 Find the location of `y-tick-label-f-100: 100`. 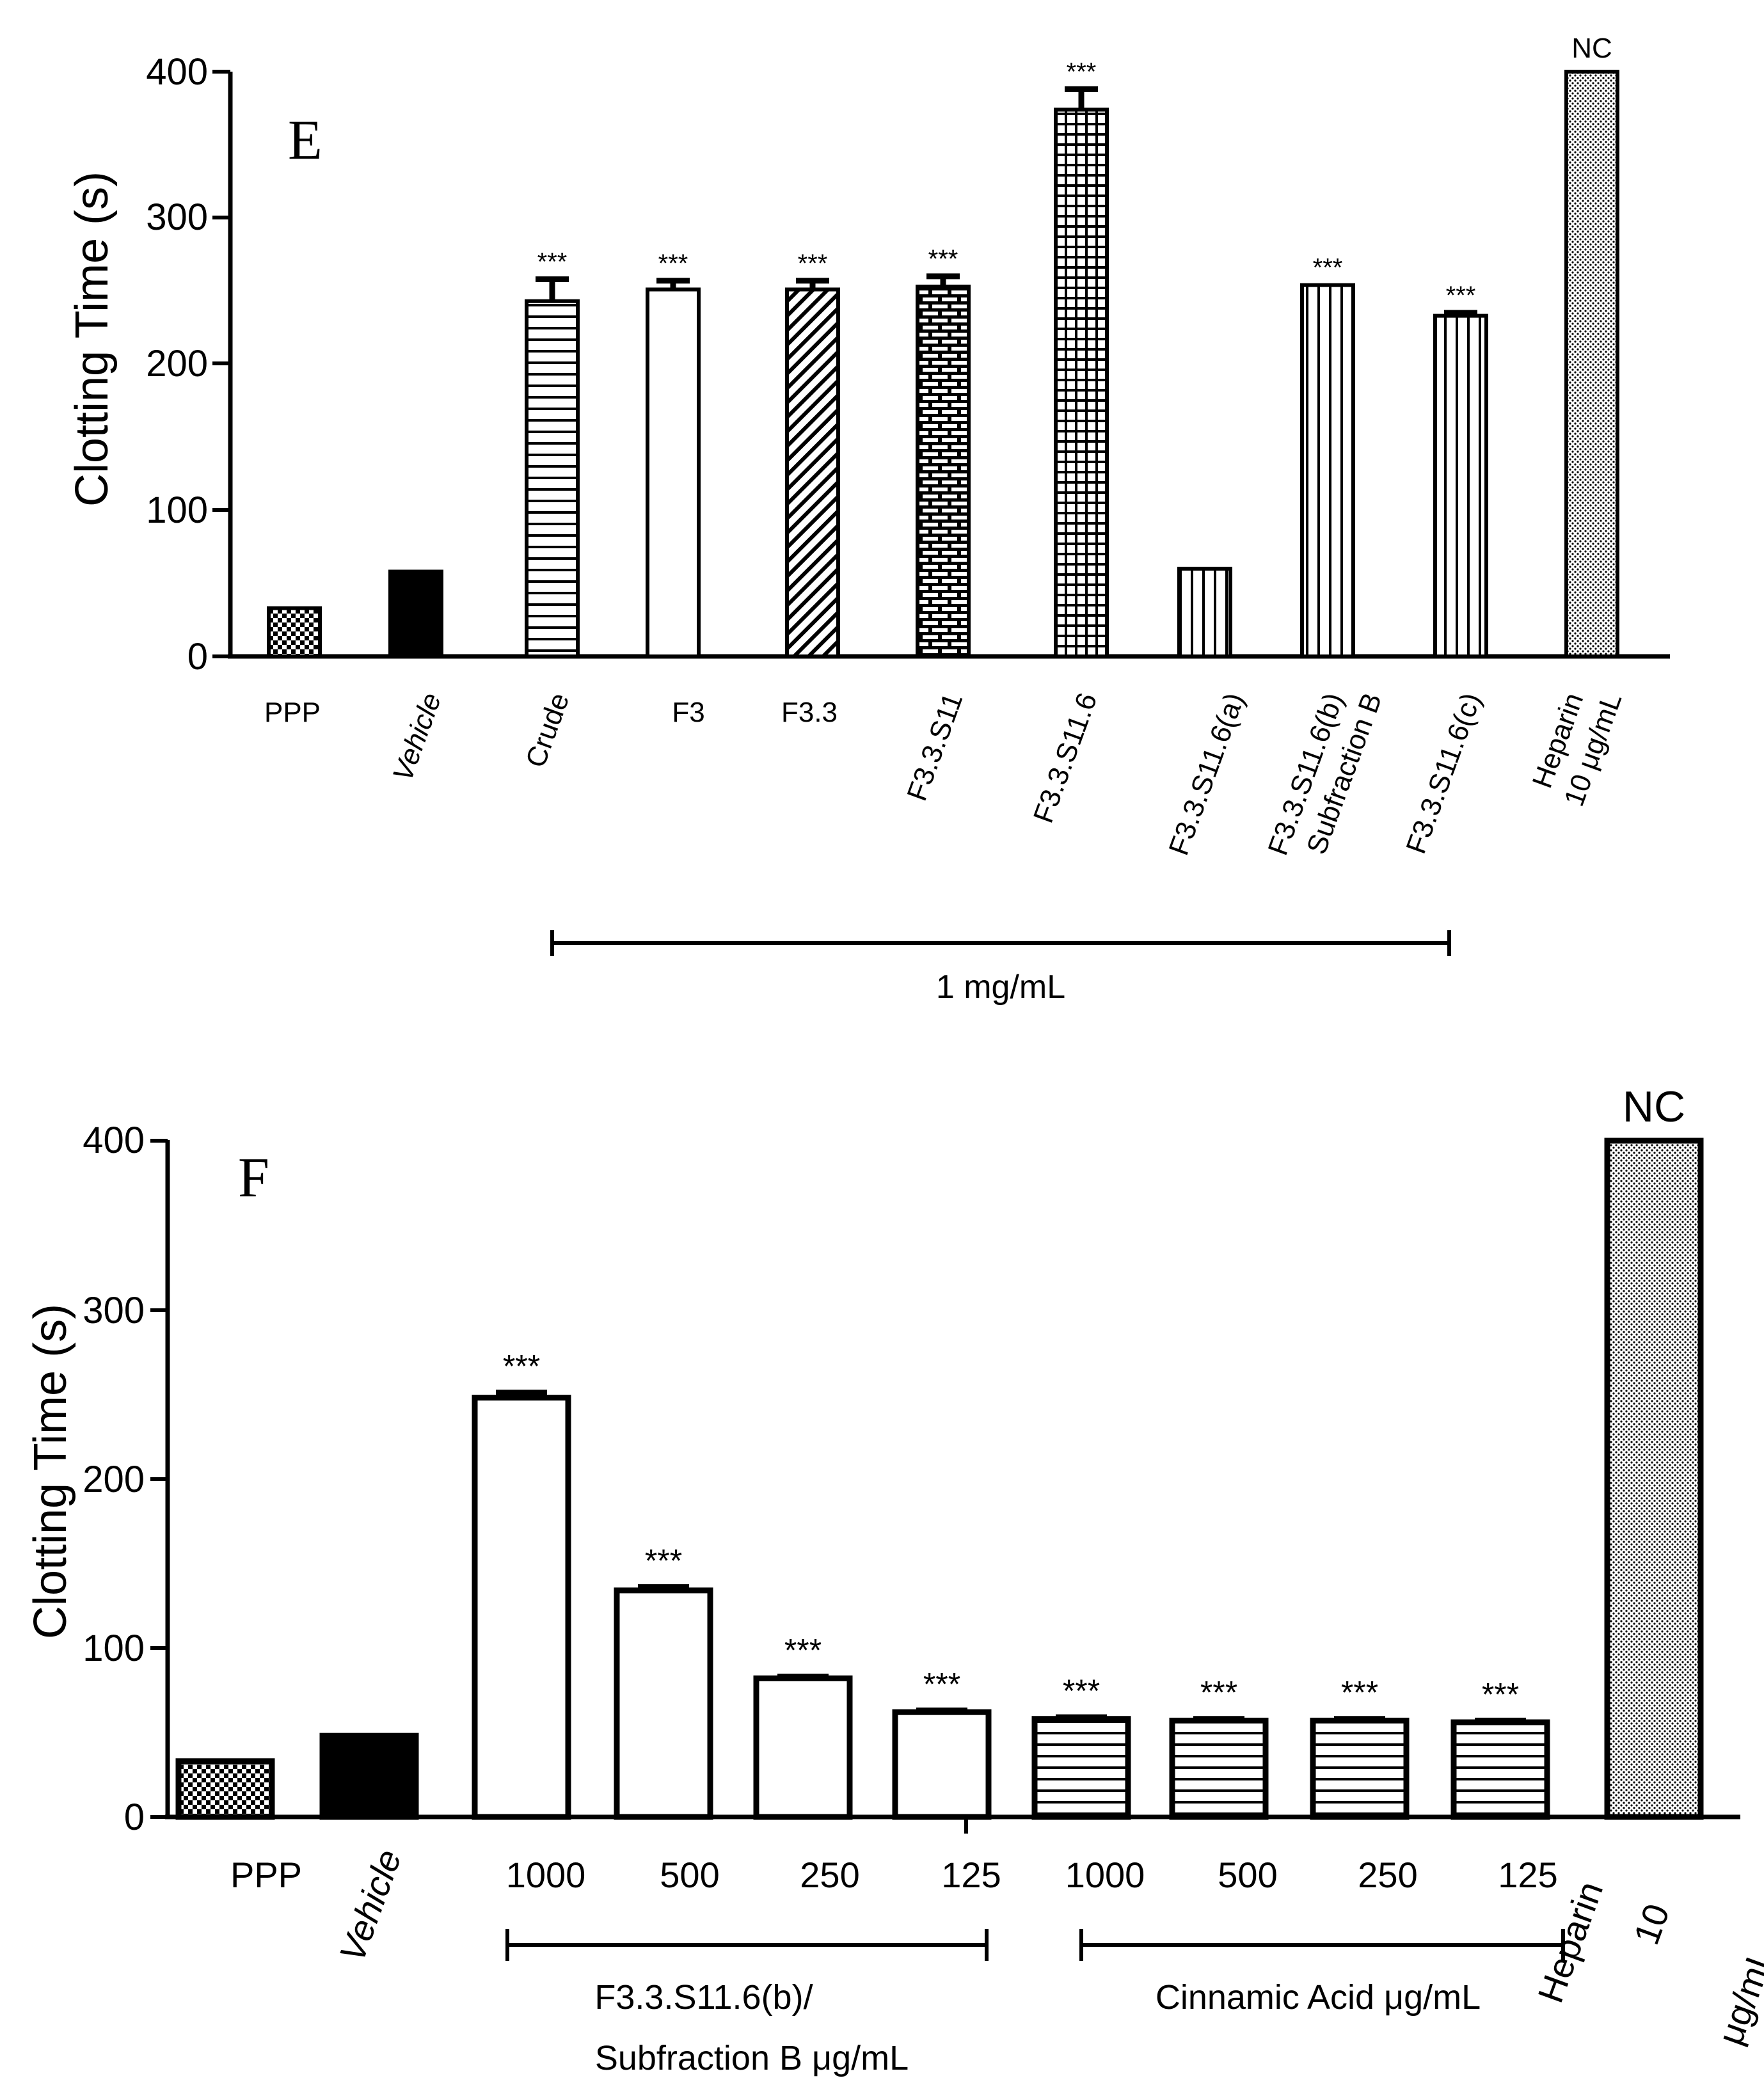

y-tick-label-f-100: 100 is located at coordinates (114, 1648).